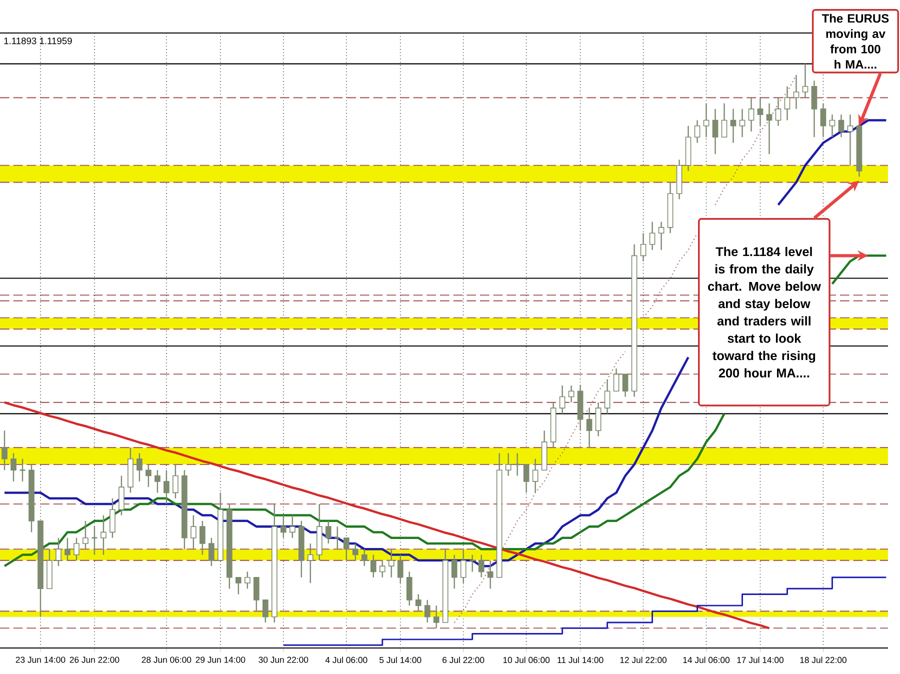 The height and width of the screenshot is (674, 900). I want to click on x-tick-label: 4 Jul 06:00, so click(346, 660).